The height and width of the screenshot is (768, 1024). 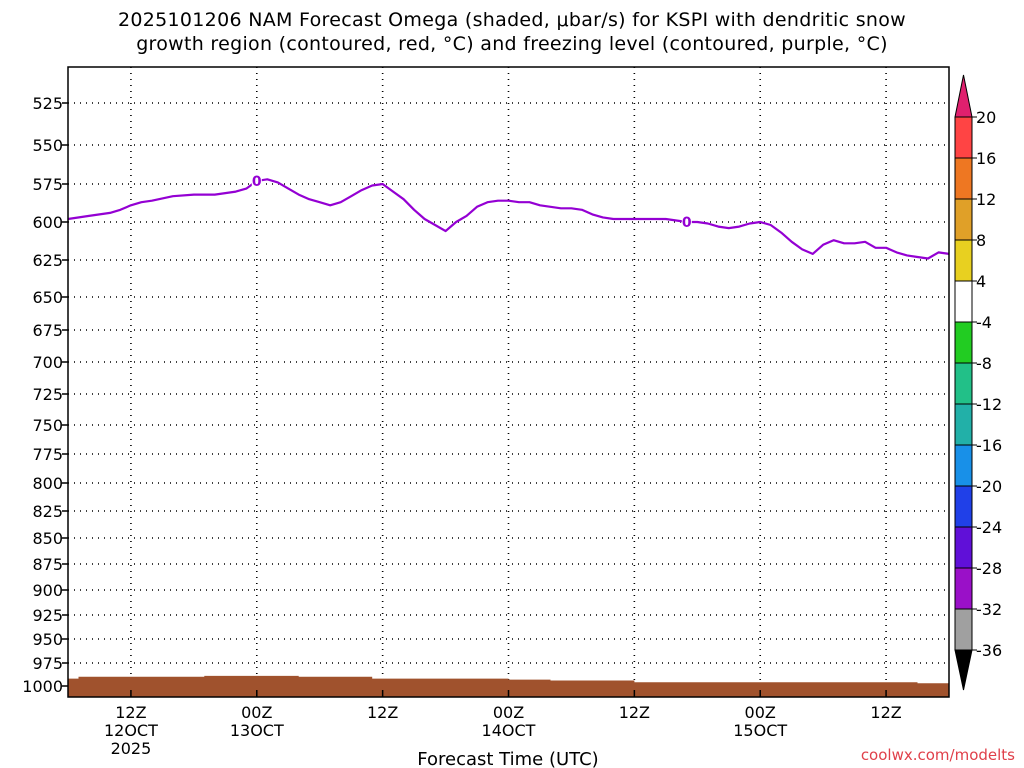 What do you see at coordinates (471, 201) in the screenshot?
I see `freezing-level-labels: 00` at bounding box center [471, 201].